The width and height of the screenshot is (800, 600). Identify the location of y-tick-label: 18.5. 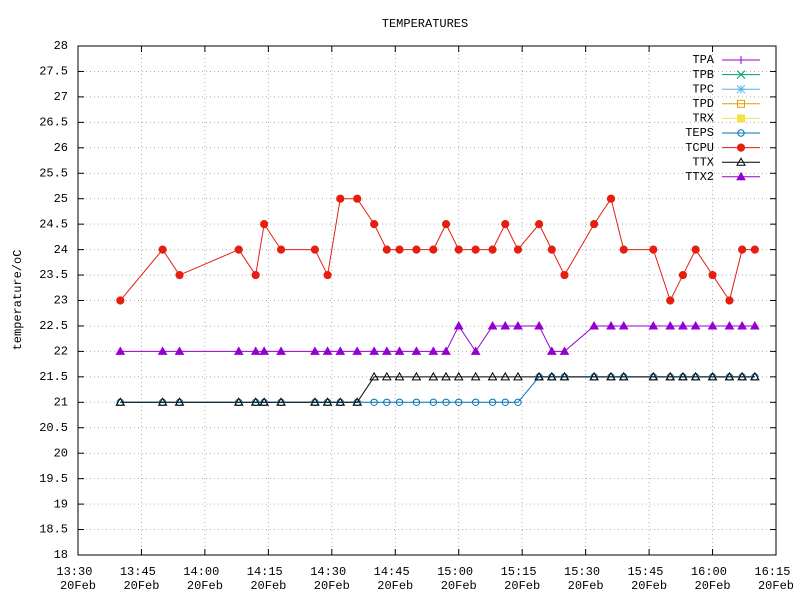
(53, 530).